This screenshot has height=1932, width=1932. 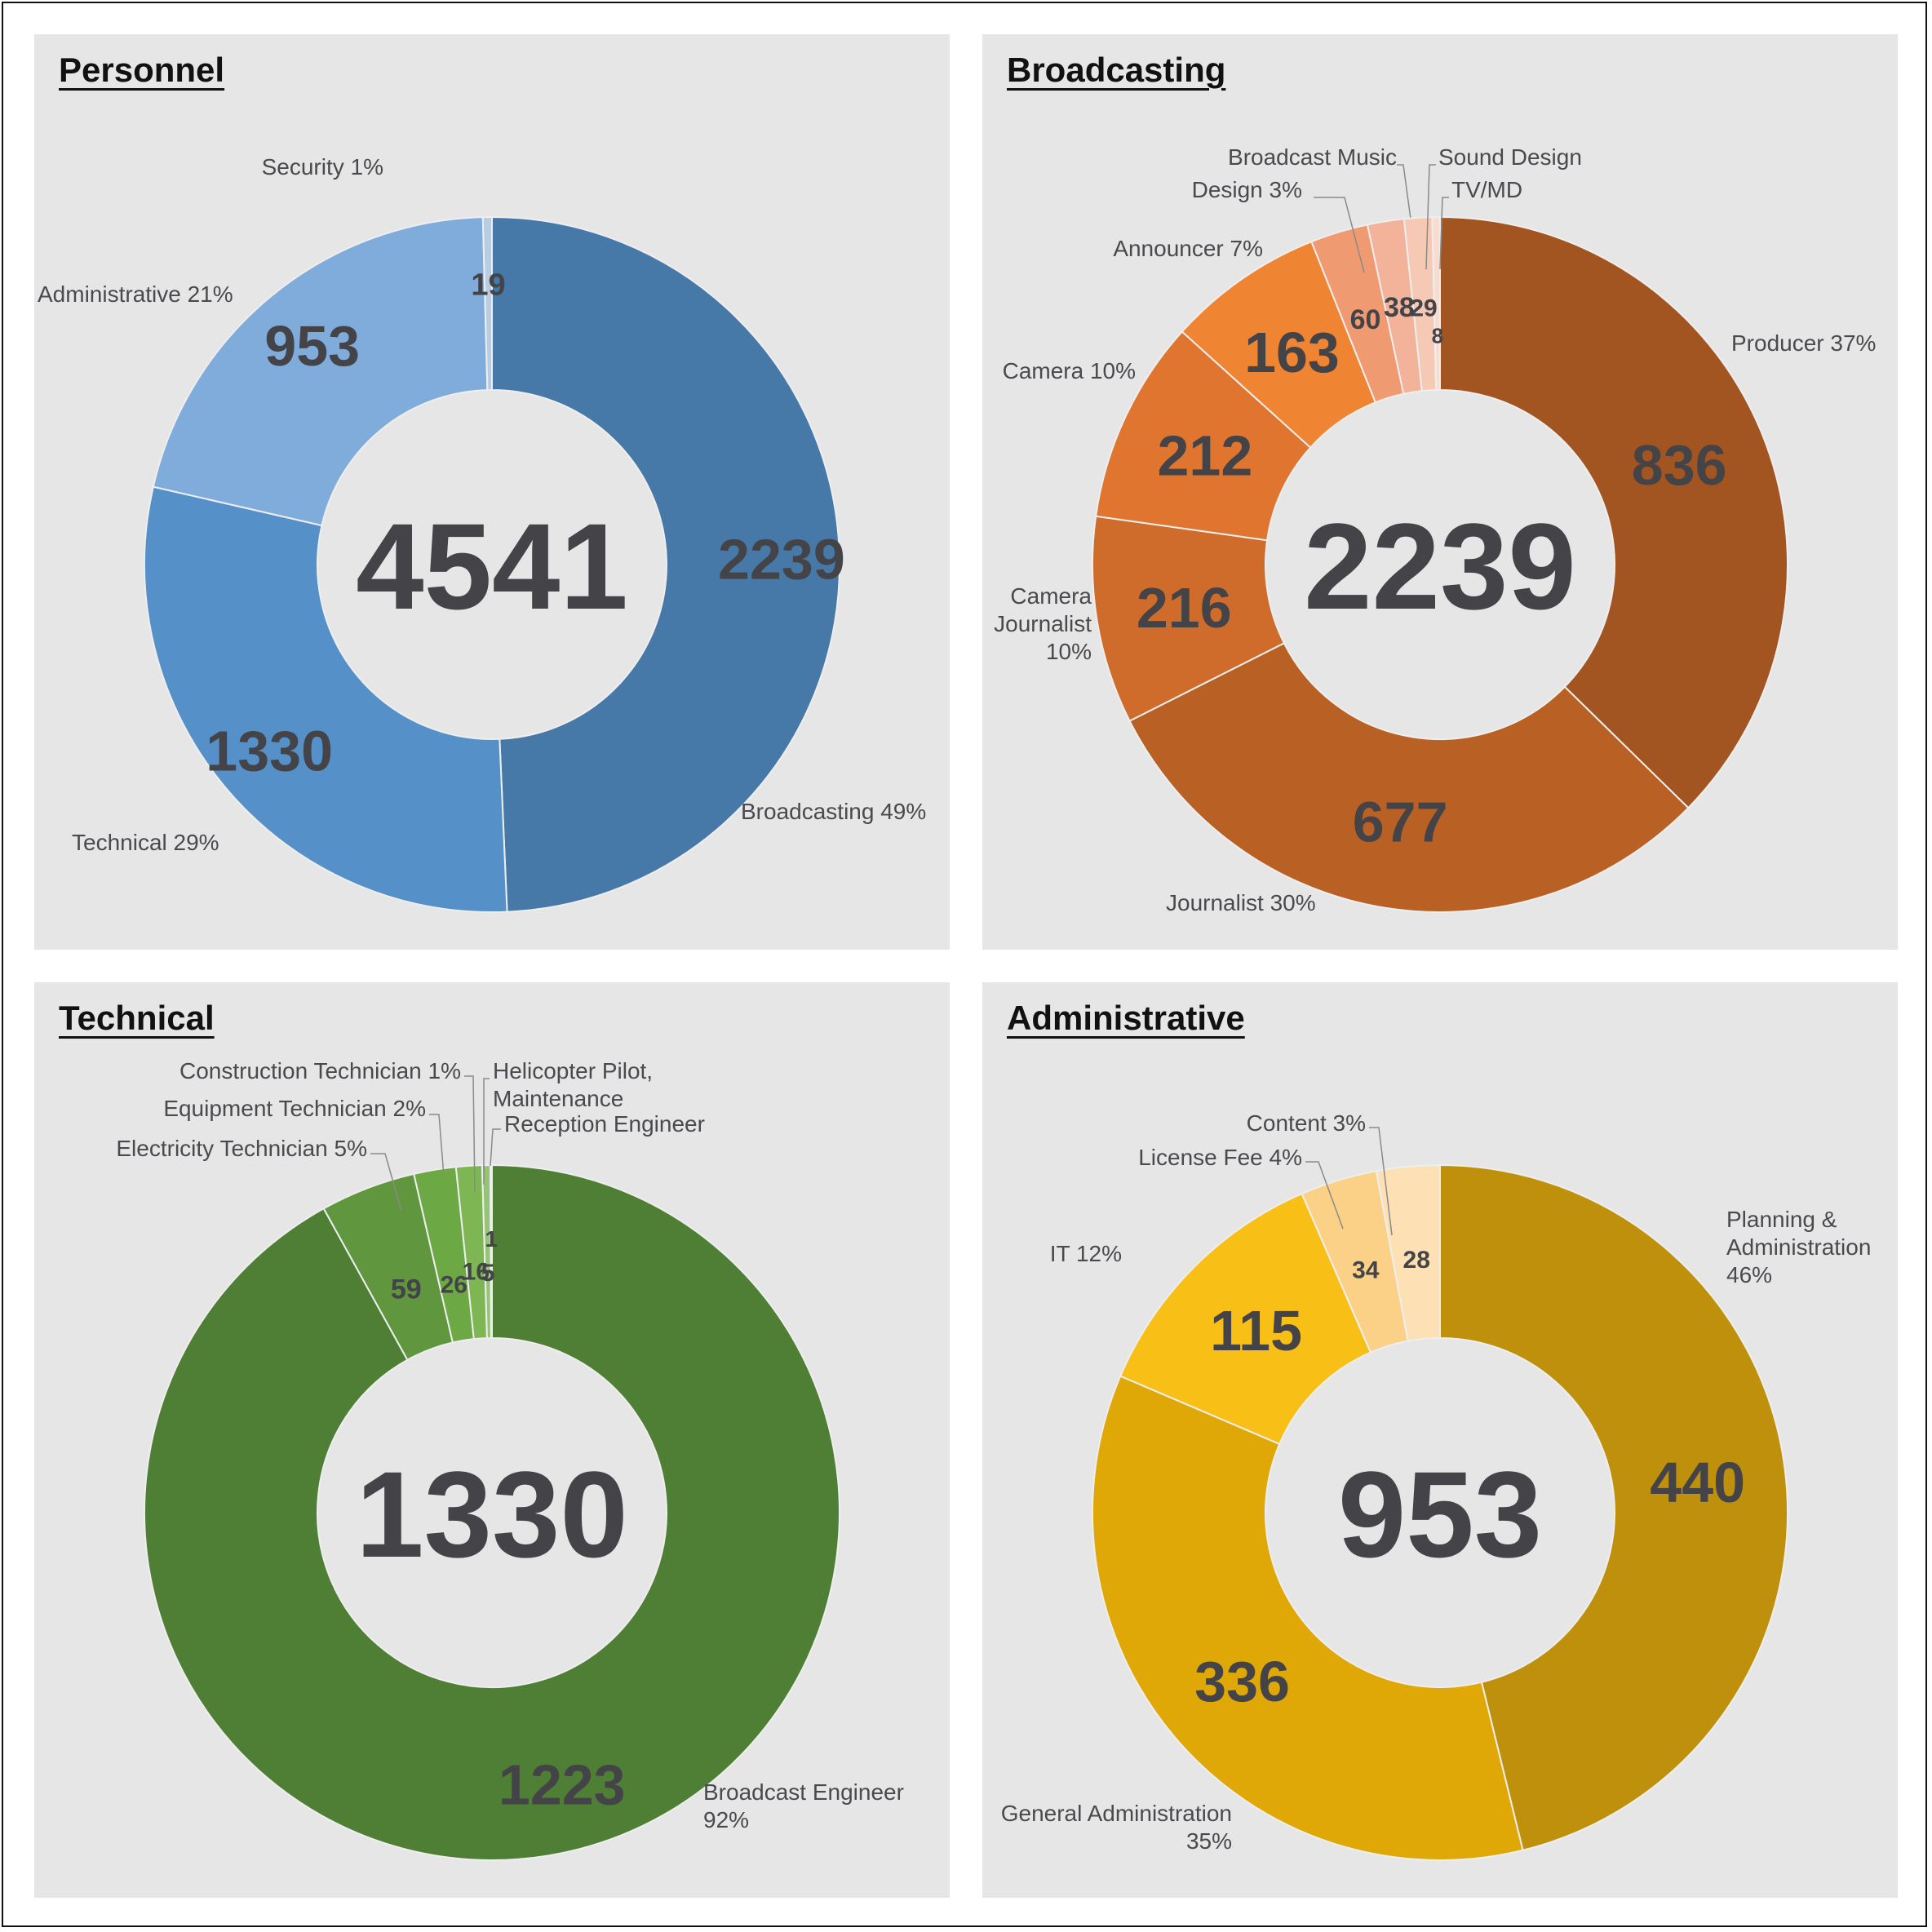 I want to click on value-label-planning-administration: 440, so click(x=1697, y=1483).